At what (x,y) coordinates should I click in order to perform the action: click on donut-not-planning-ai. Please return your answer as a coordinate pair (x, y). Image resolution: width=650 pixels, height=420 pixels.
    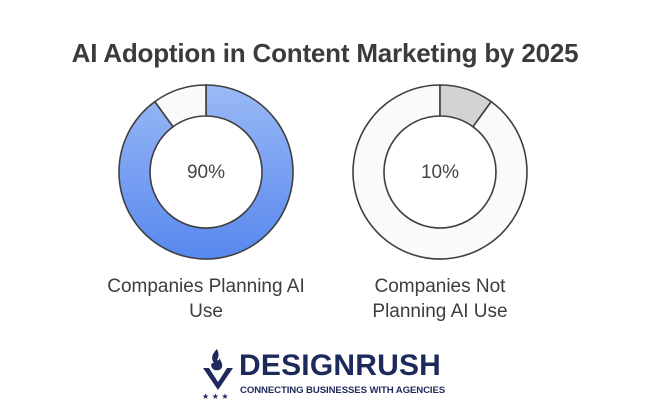
    Looking at the image, I should click on (440, 172).